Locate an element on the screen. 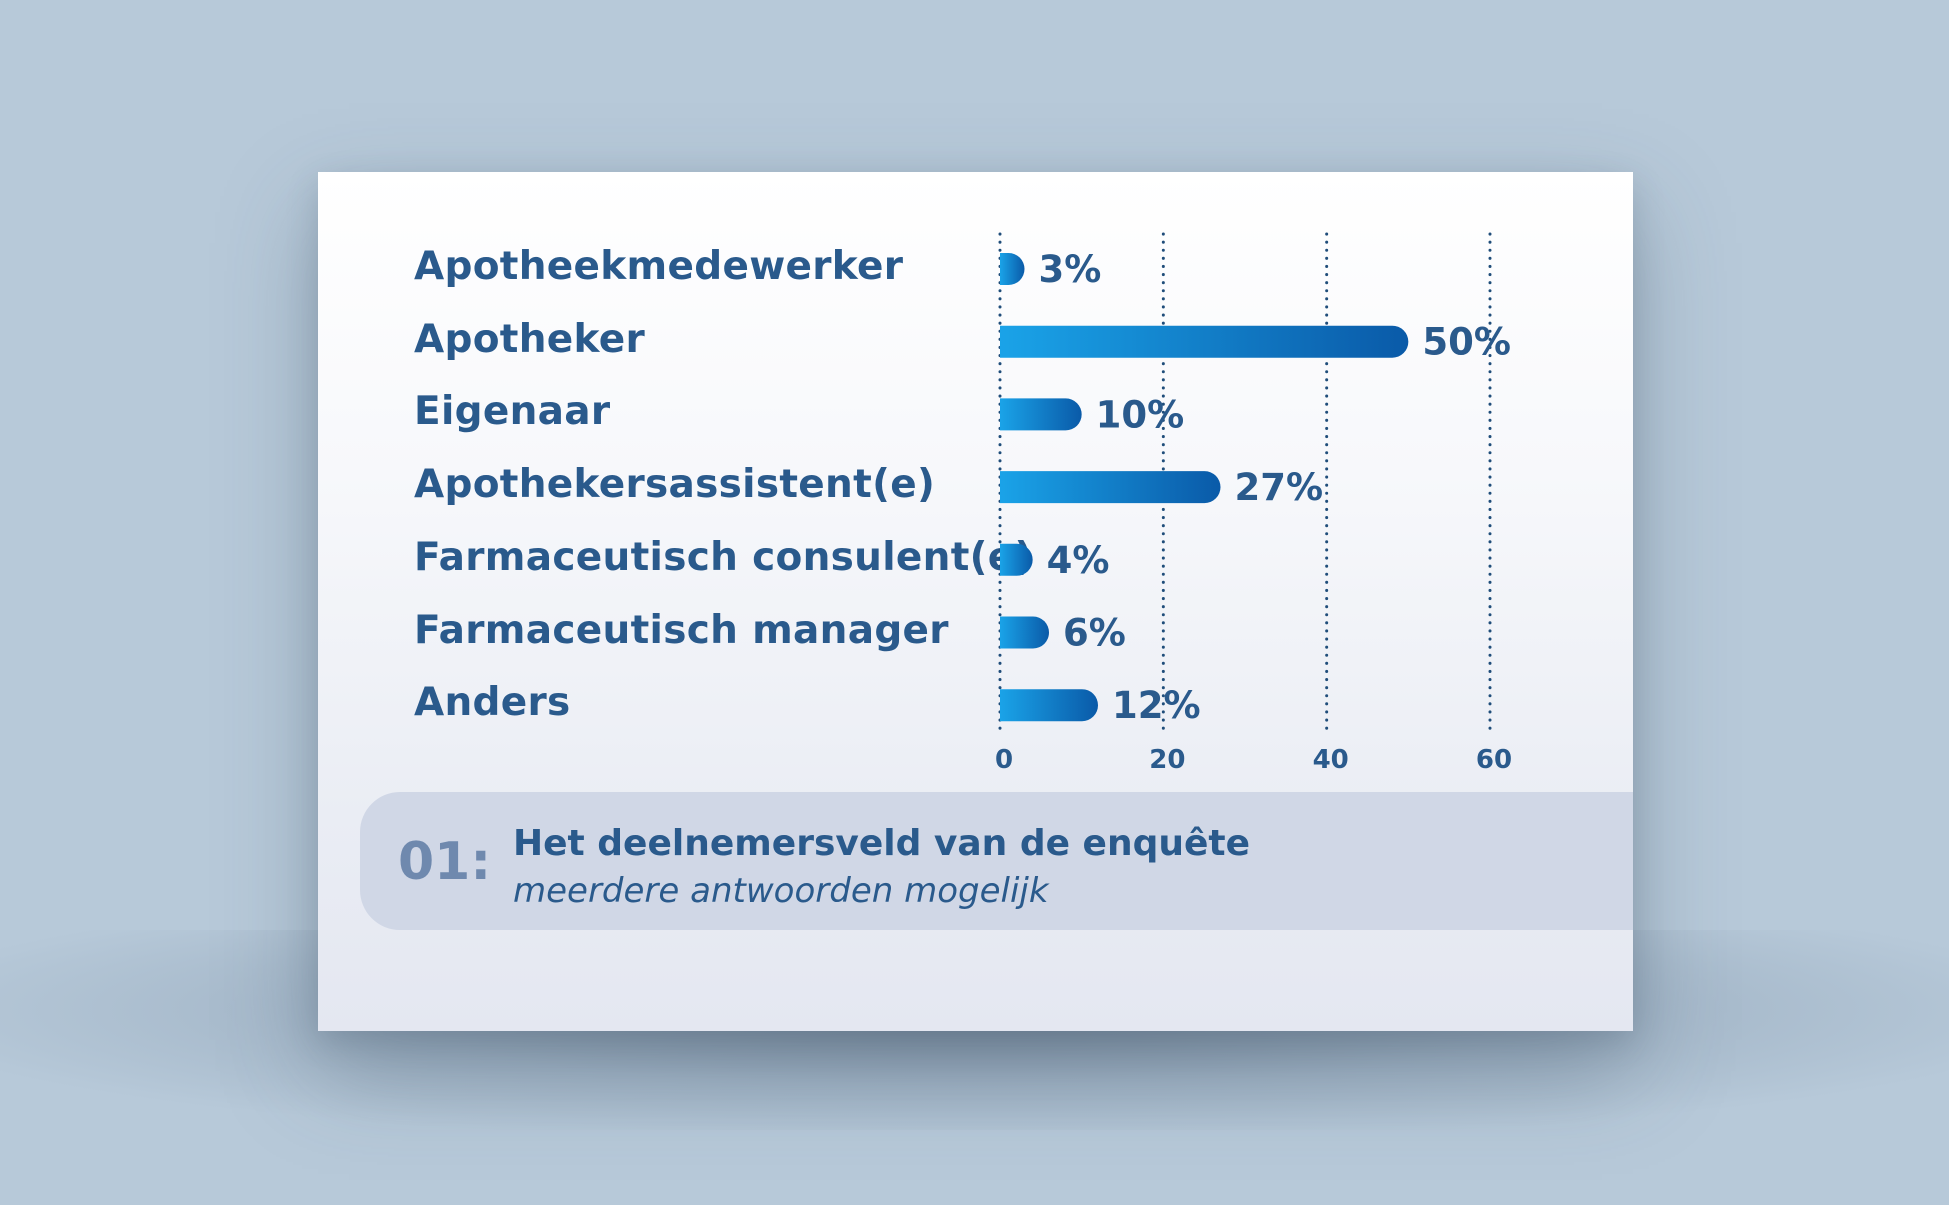  x-tick-label: 0 is located at coordinates (1004, 760).